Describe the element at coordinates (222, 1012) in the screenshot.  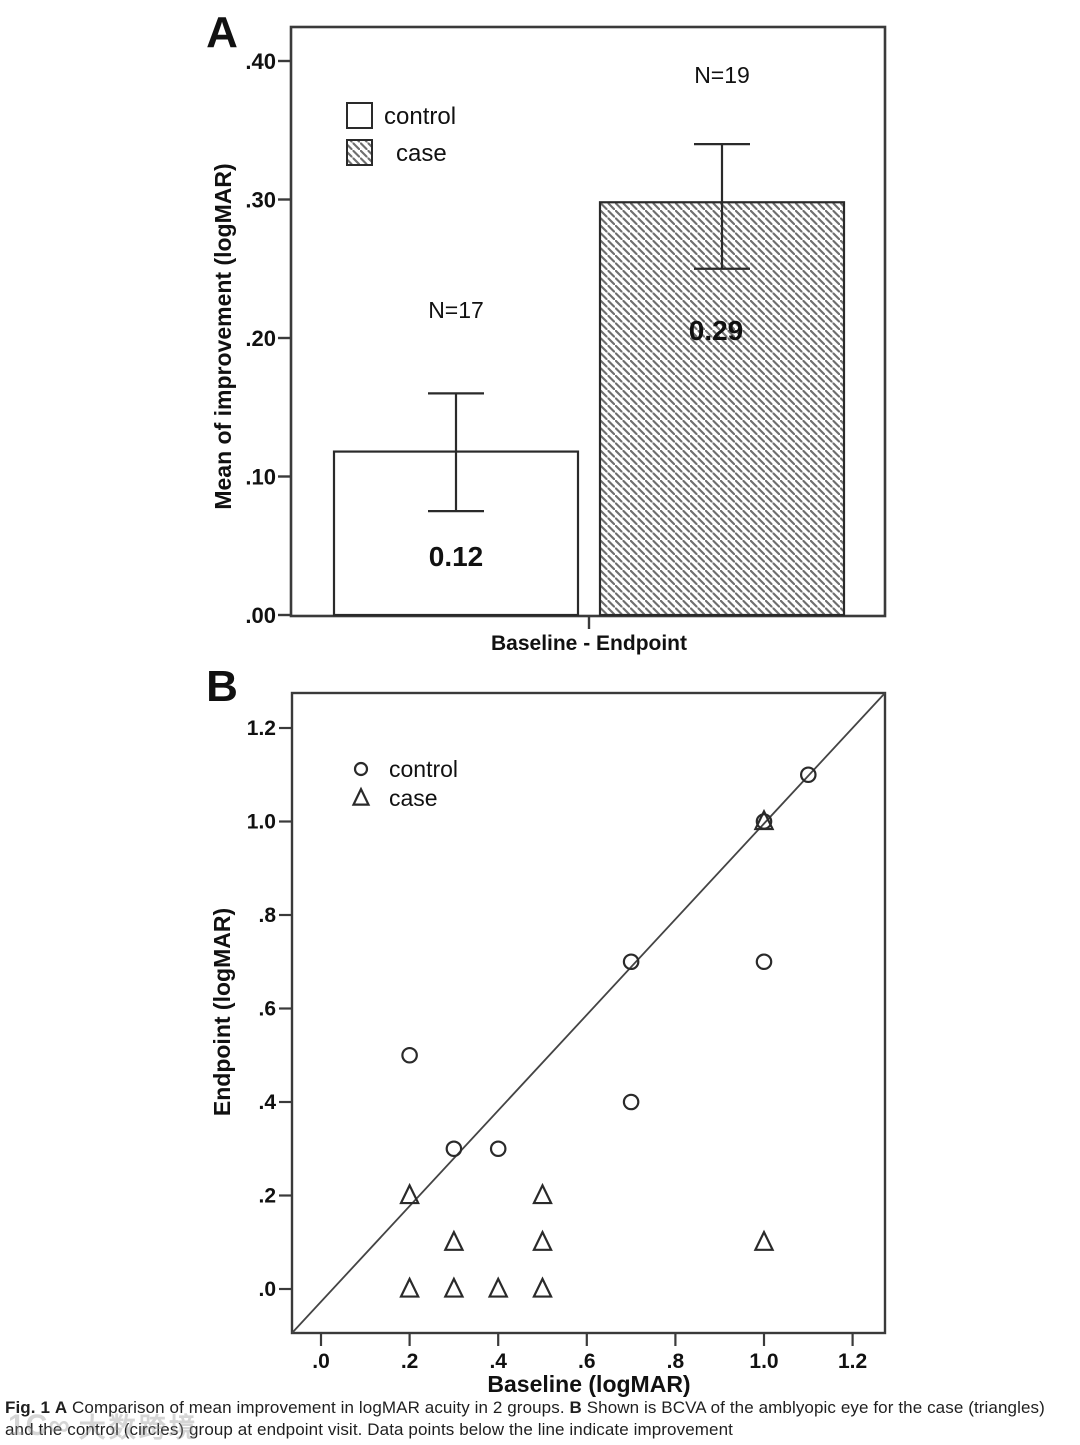
I see `y-axis-title-b: Endpoint (logMAR)` at that location.